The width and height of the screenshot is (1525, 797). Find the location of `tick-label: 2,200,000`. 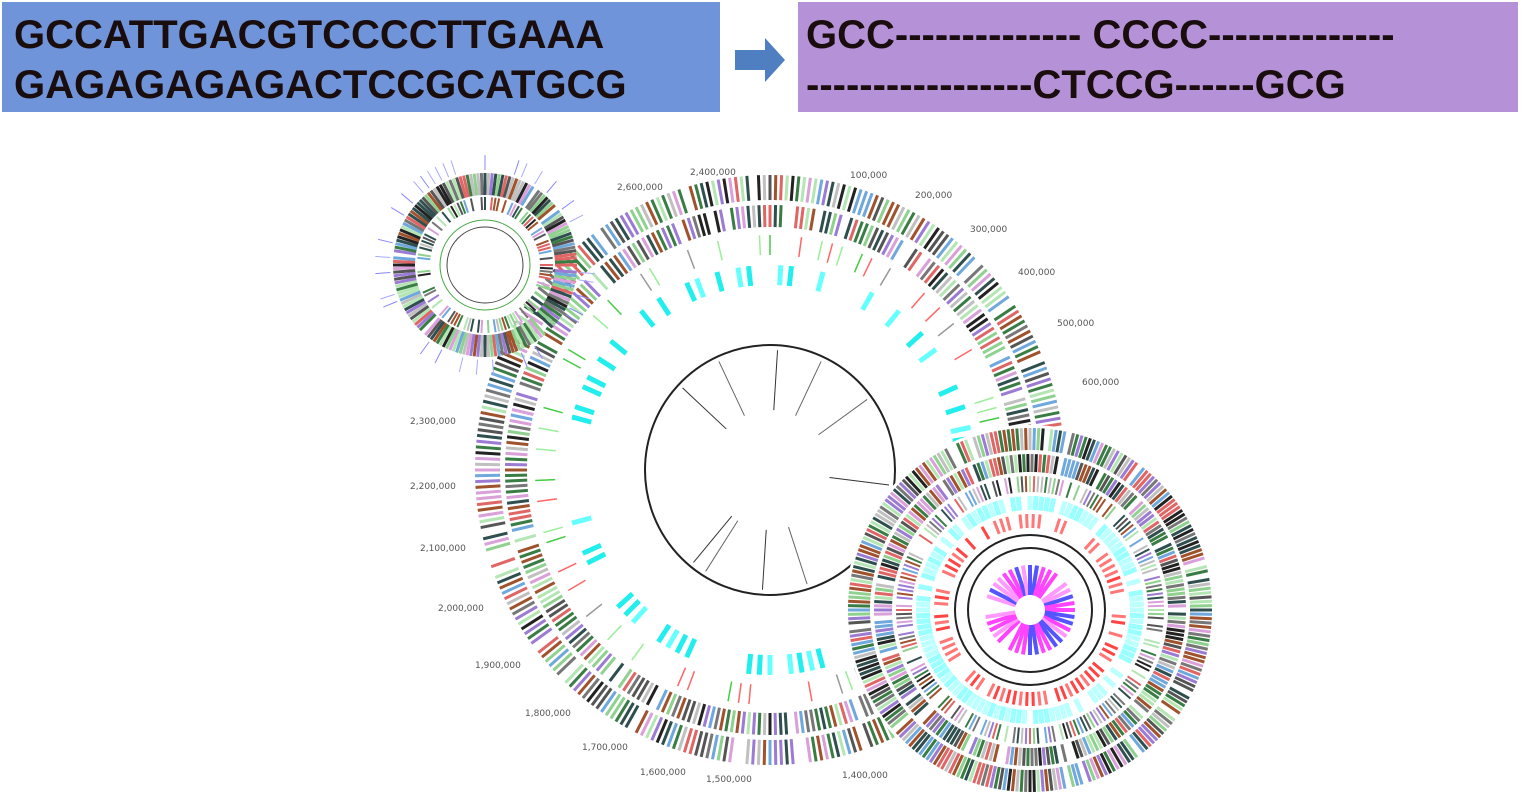

tick-label: 2,200,000 is located at coordinates (433, 487).